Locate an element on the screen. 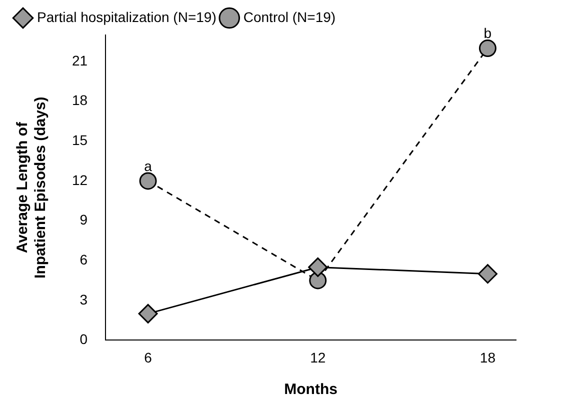 This screenshot has height=403, width=561. y-tick-label: 18 is located at coordinates (80, 100).